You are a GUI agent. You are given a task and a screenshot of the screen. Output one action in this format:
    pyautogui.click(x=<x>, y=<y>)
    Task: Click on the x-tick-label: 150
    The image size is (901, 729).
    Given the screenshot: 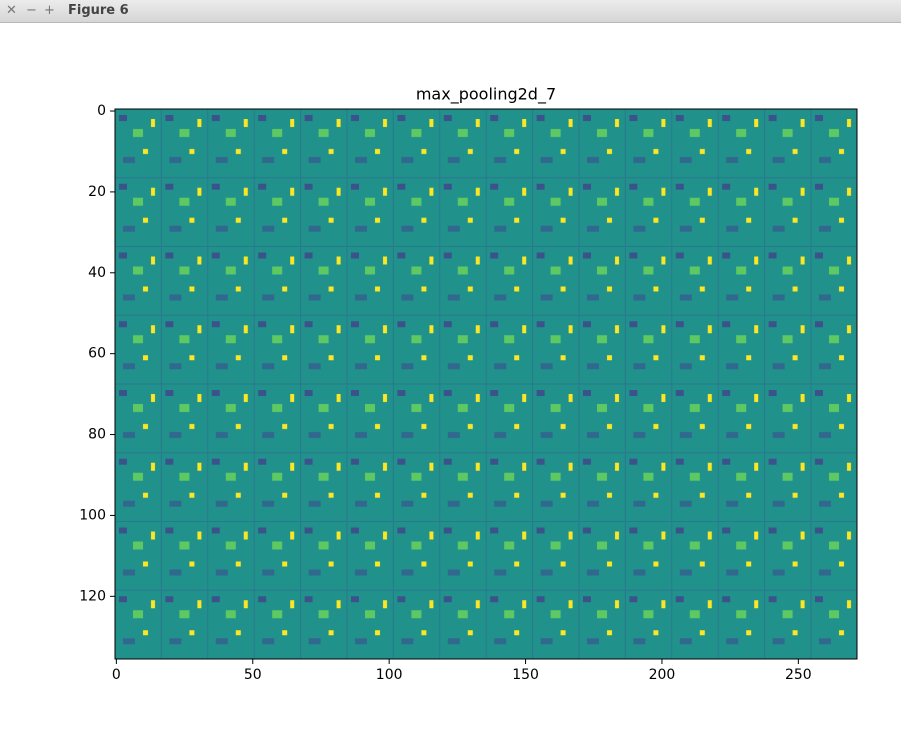 What is the action you would take?
    pyautogui.click(x=525, y=675)
    